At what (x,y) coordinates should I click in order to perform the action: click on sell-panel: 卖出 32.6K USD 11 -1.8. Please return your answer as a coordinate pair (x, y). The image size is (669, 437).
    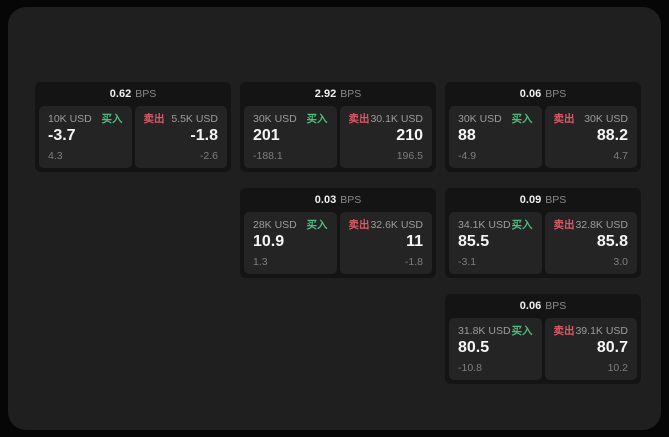
    Looking at the image, I should click on (385, 243).